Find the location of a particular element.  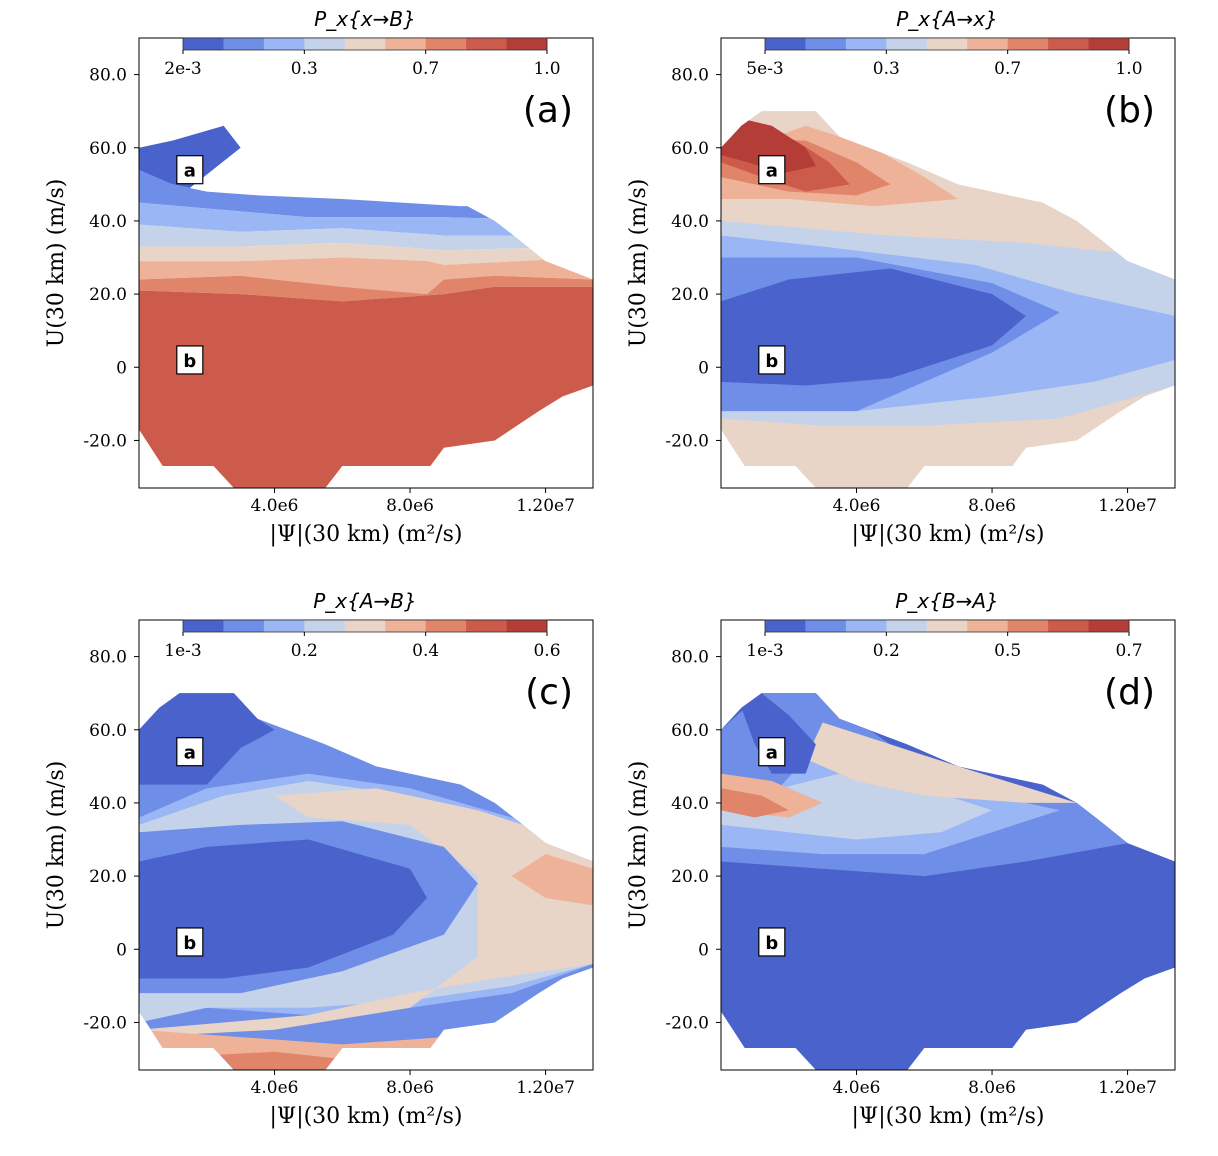

colorbar: 5e-3 0.3 0.7 1.0 is located at coordinates (944, 58).